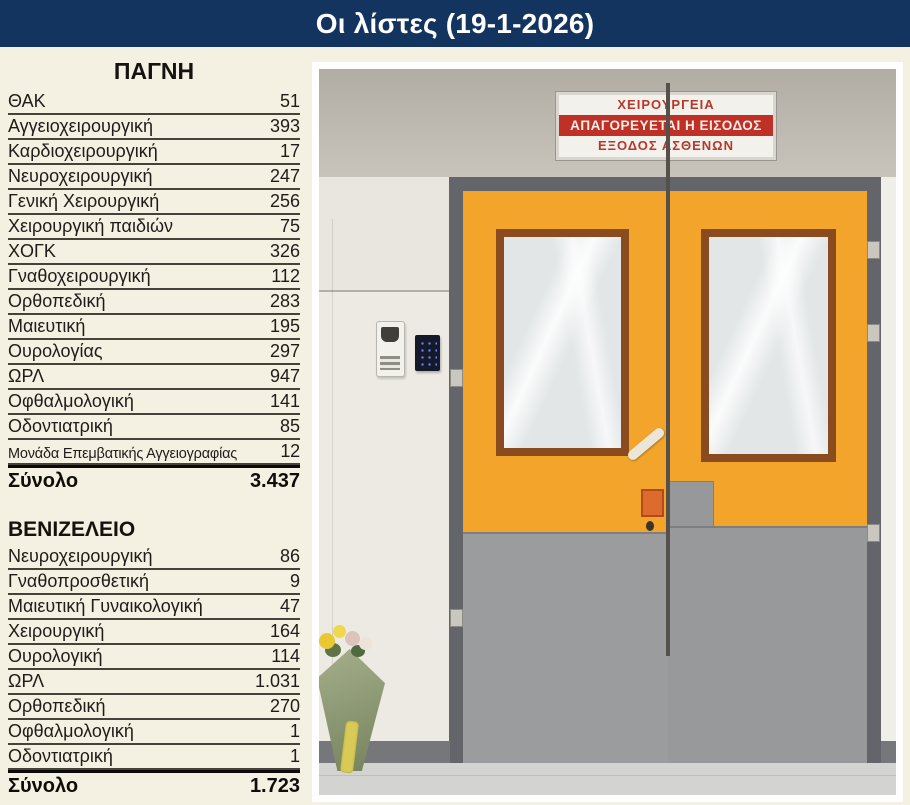  What do you see at coordinates (154, 377) in the screenshot?
I see `table-row: ΩΡΛ 947` at bounding box center [154, 377].